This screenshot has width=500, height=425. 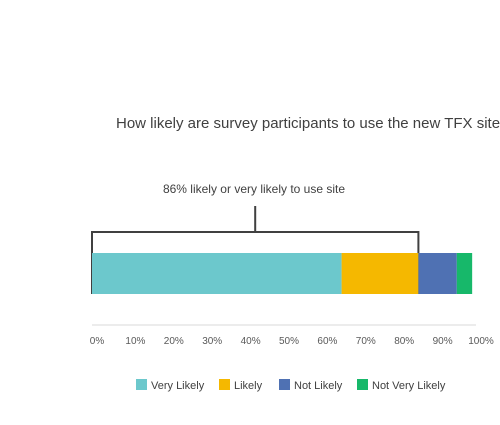 What do you see at coordinates (224, 384) in the screenshot?
I see `legend-swatch-likely` at bounding box center [224, 384].